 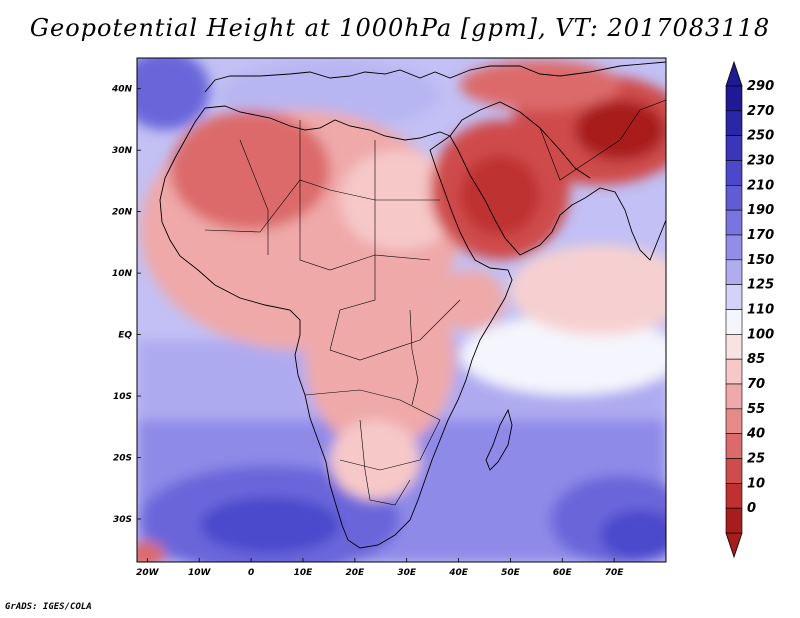 I want to click on footer-credit: GrADS: IGES/COLA, so click(x=48, y=607).